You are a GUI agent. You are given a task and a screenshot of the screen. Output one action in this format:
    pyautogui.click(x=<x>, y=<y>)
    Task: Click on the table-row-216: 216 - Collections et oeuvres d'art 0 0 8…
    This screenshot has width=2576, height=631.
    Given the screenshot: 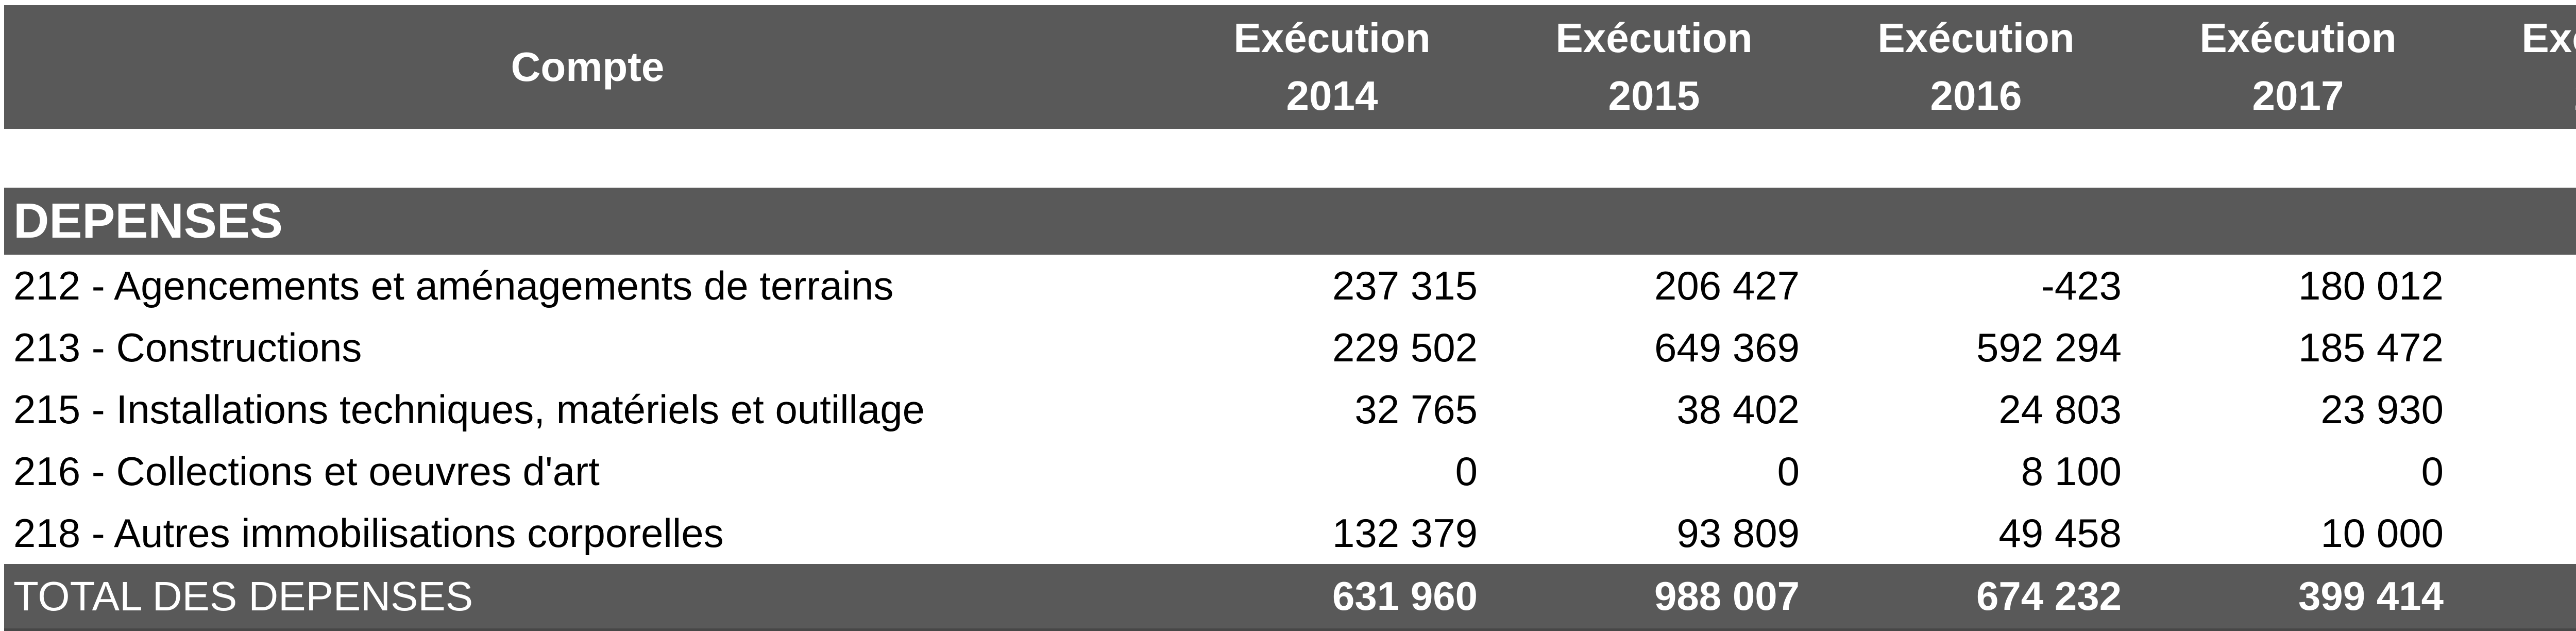 What is the action you would take?
    pyautogui.click(x=1290, y=471)
    